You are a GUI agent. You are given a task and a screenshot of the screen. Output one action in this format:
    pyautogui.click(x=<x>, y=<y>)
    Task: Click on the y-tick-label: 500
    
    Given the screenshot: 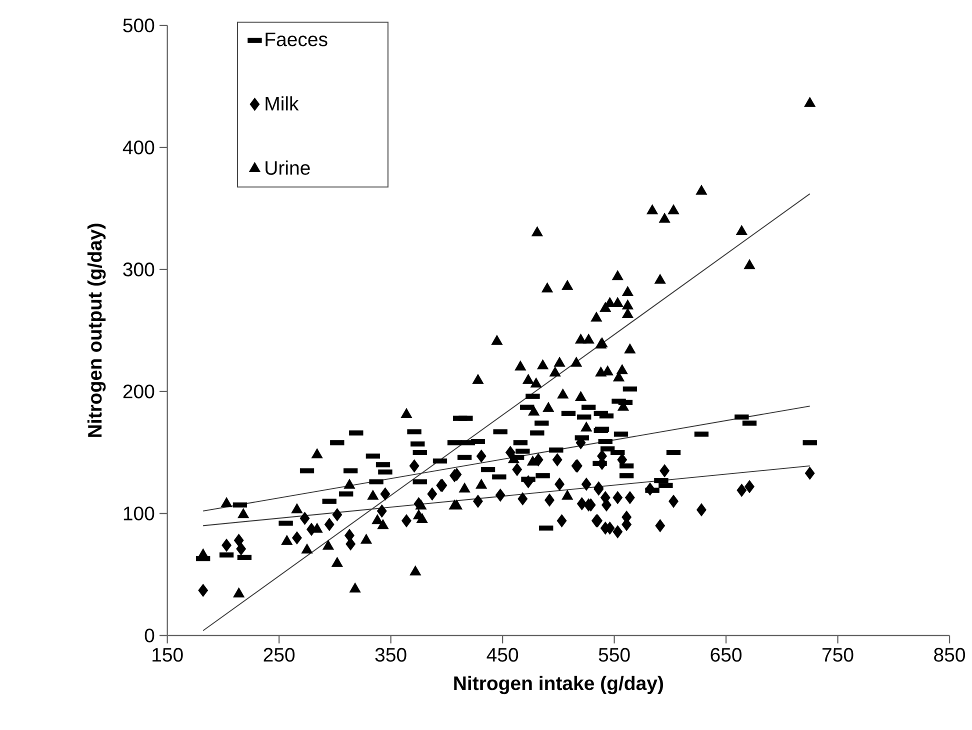 What is the action you would take?
    pyautogui.click(x=138, y=25)
    